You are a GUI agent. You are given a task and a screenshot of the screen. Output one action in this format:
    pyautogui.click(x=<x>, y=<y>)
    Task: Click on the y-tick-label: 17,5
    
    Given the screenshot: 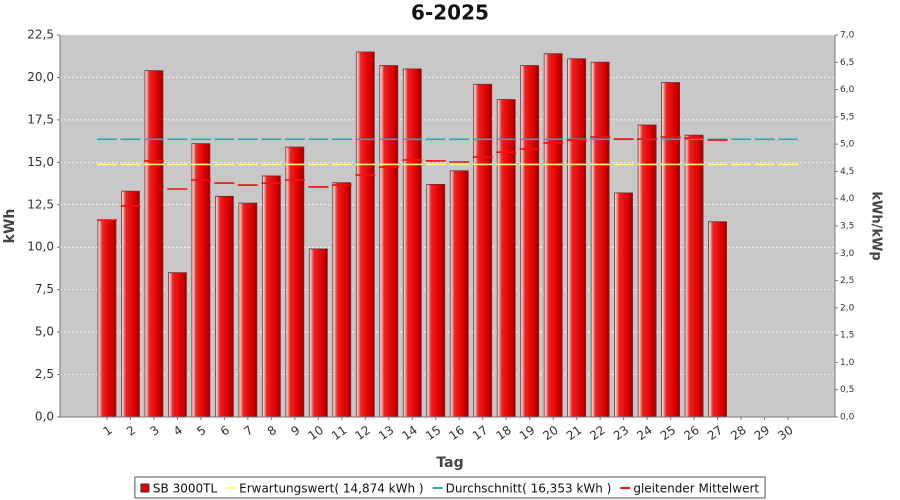 What is the action you would take?
    pyautogui.click(x=40, y=119)
    